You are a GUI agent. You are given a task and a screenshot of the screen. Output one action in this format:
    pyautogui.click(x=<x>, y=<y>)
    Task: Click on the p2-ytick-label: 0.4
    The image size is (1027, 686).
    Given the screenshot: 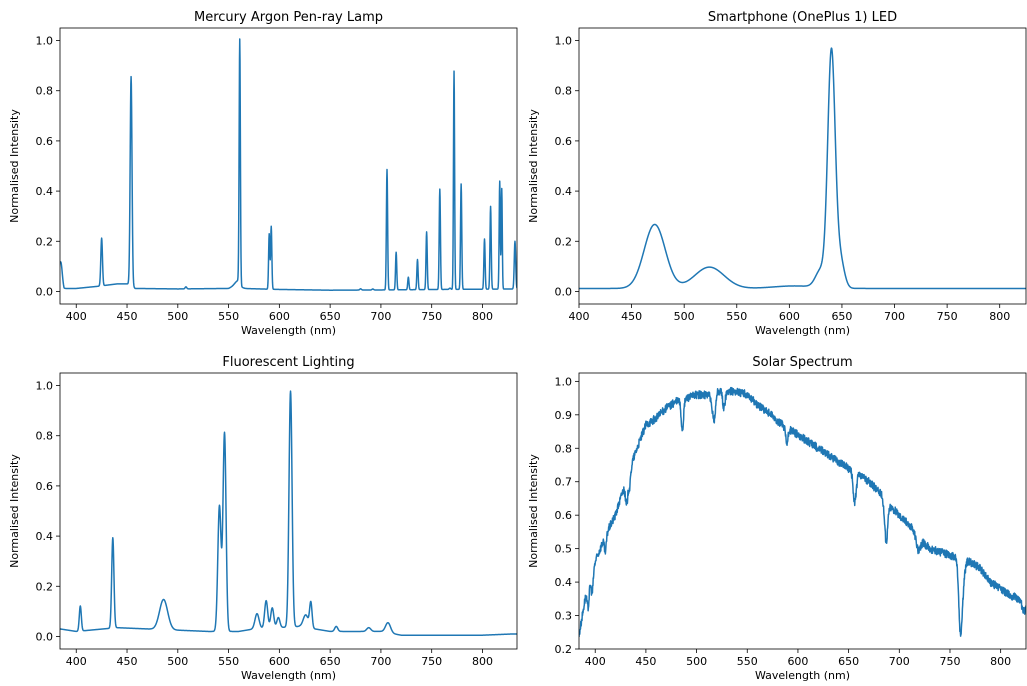 What is the action you would take?
    pyautogui.click(x=45, y=536)
    